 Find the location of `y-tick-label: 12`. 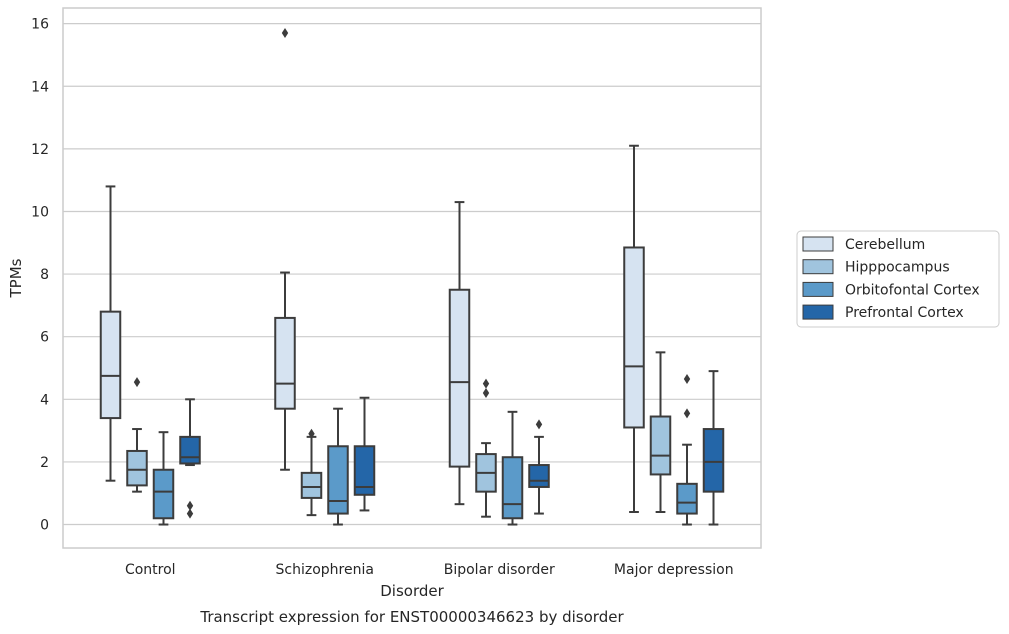

y-tick-label: 12 is located at coordinates (40, 150).